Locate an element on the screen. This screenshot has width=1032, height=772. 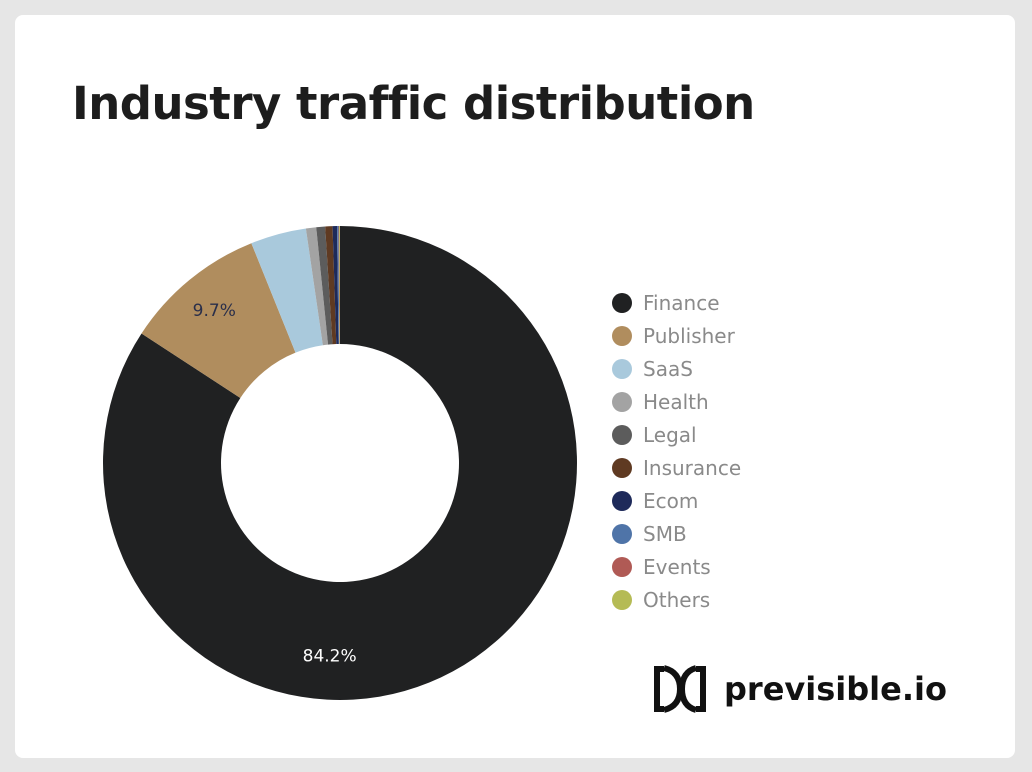
legend-item-insurance: Insurance is located at coordinates (676, 467).